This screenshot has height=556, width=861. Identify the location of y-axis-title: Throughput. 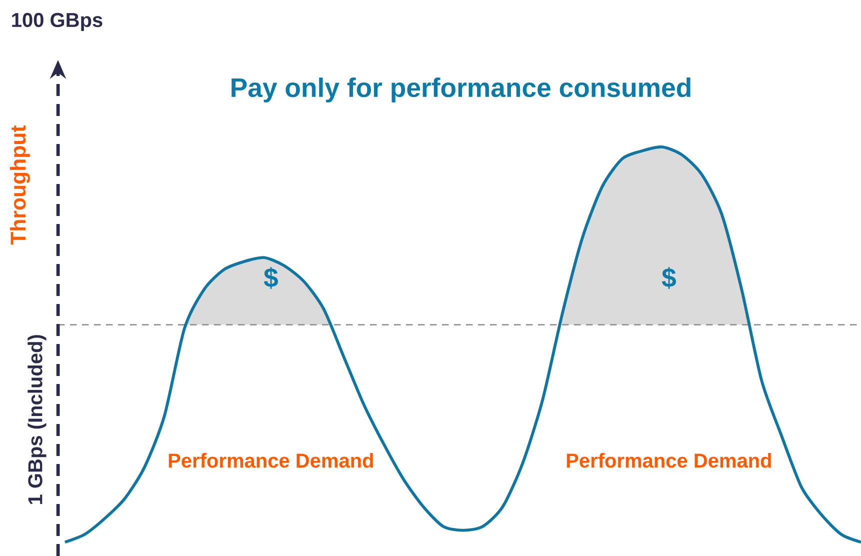
(20, 185).